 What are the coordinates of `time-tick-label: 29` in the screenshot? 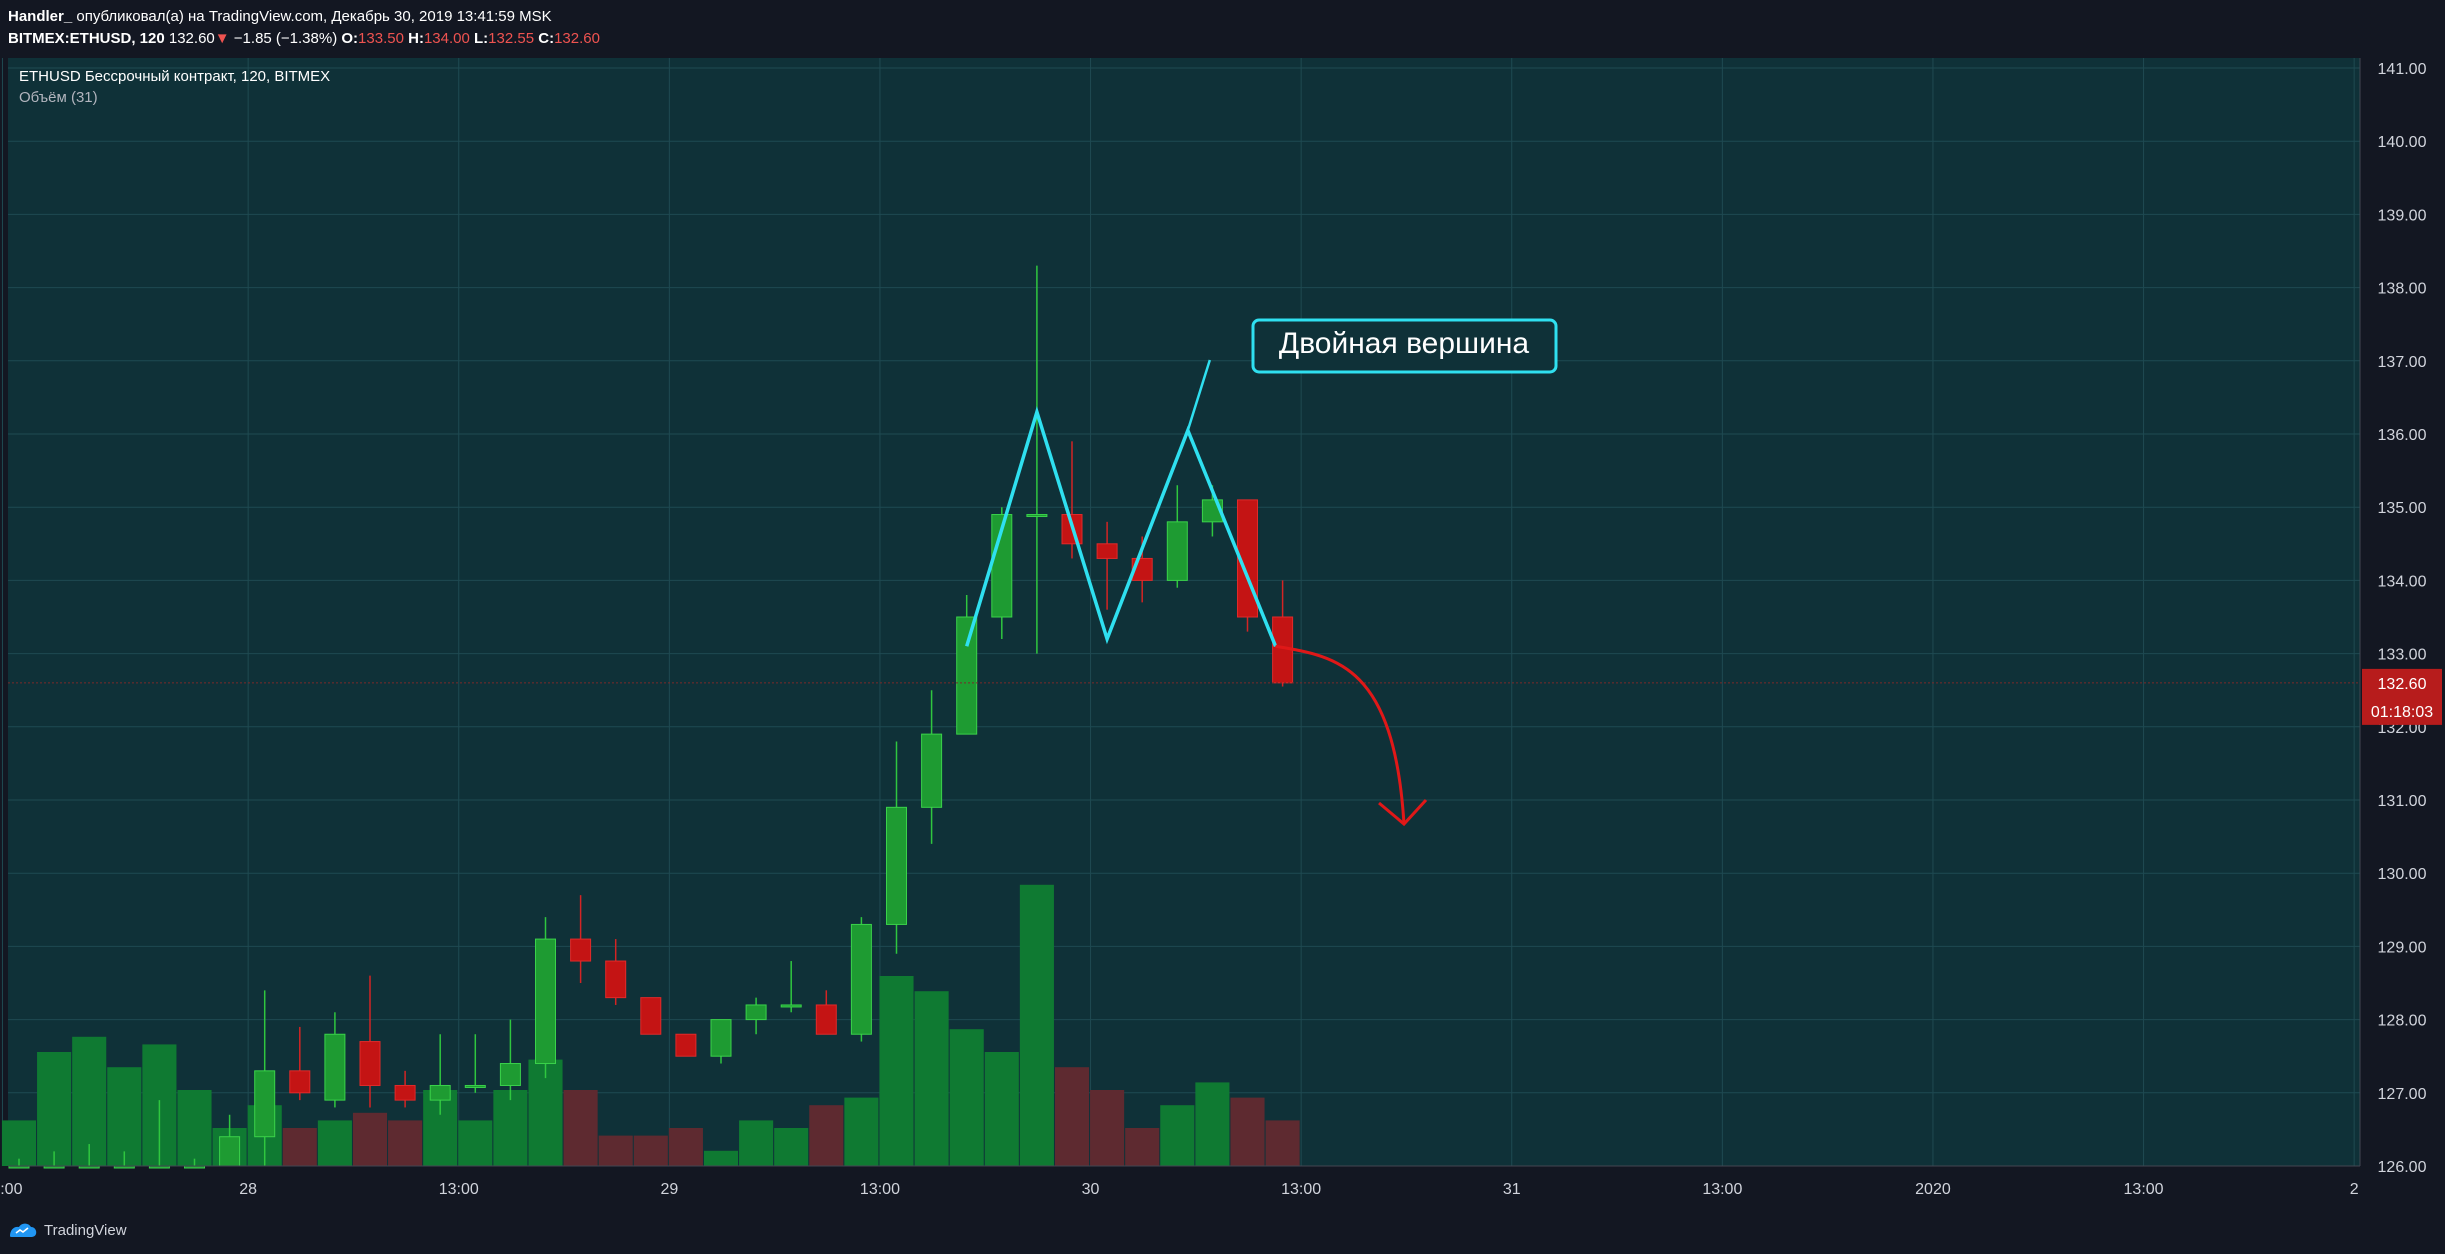 It's located at (669, 1189).